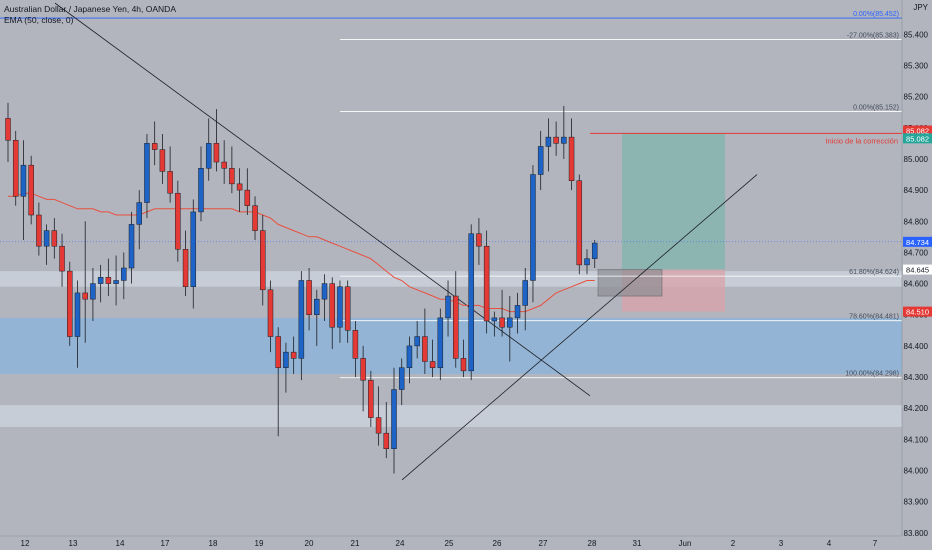 The width and height of the screenshot is (932, 550). I want to click on price-axis-background, so click(917, 275).